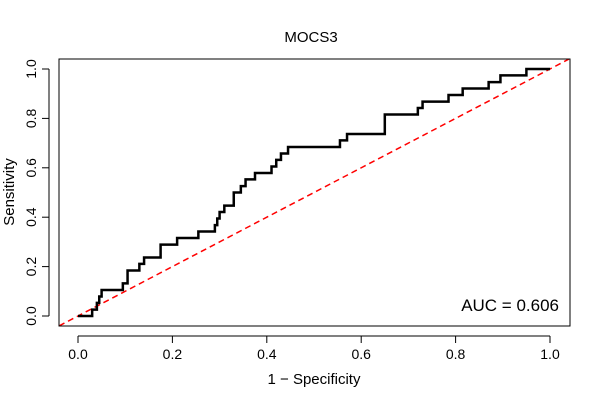  I want to click on x-tick-label: 1.0, so click(550, 354).